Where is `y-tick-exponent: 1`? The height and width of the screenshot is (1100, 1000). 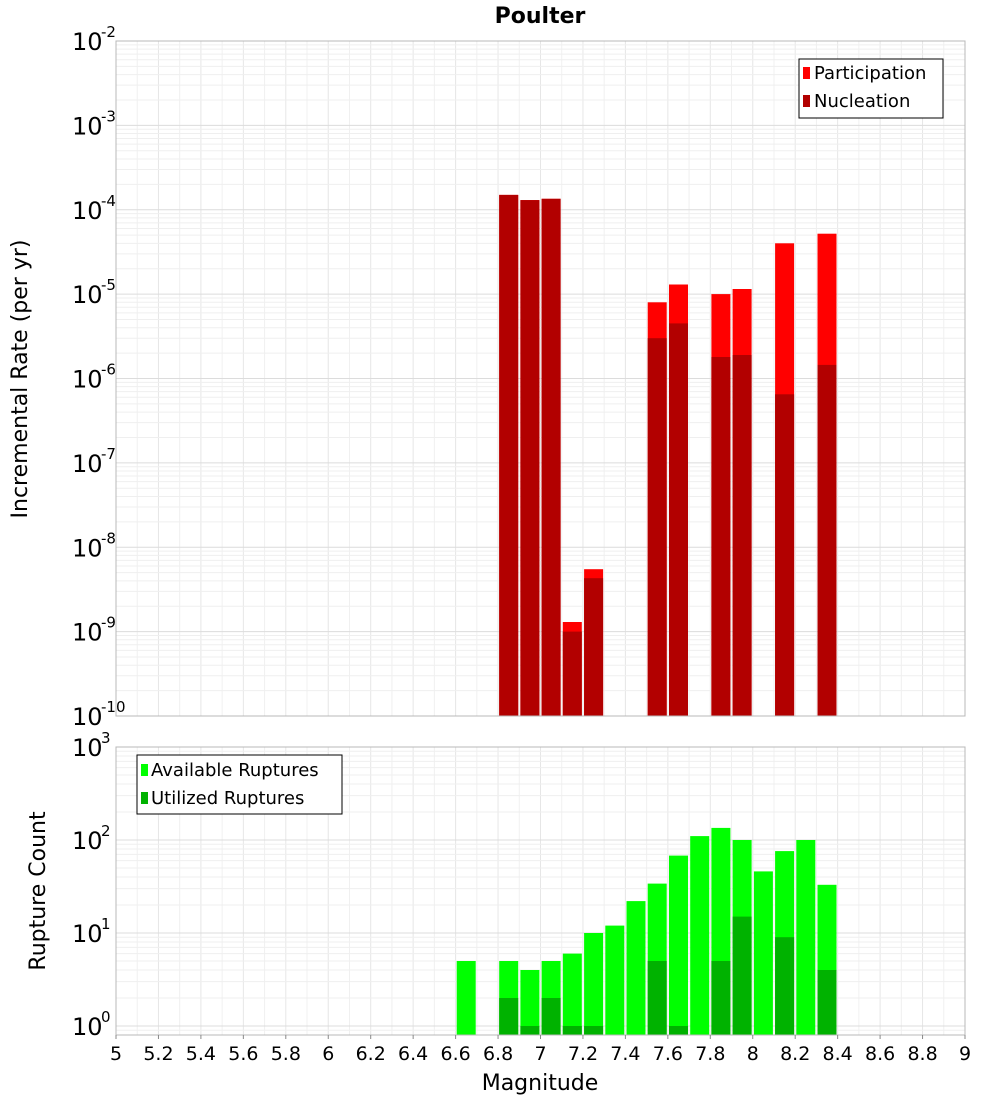
y-tick-exponent: 1 is located at coordinates (106, 924).